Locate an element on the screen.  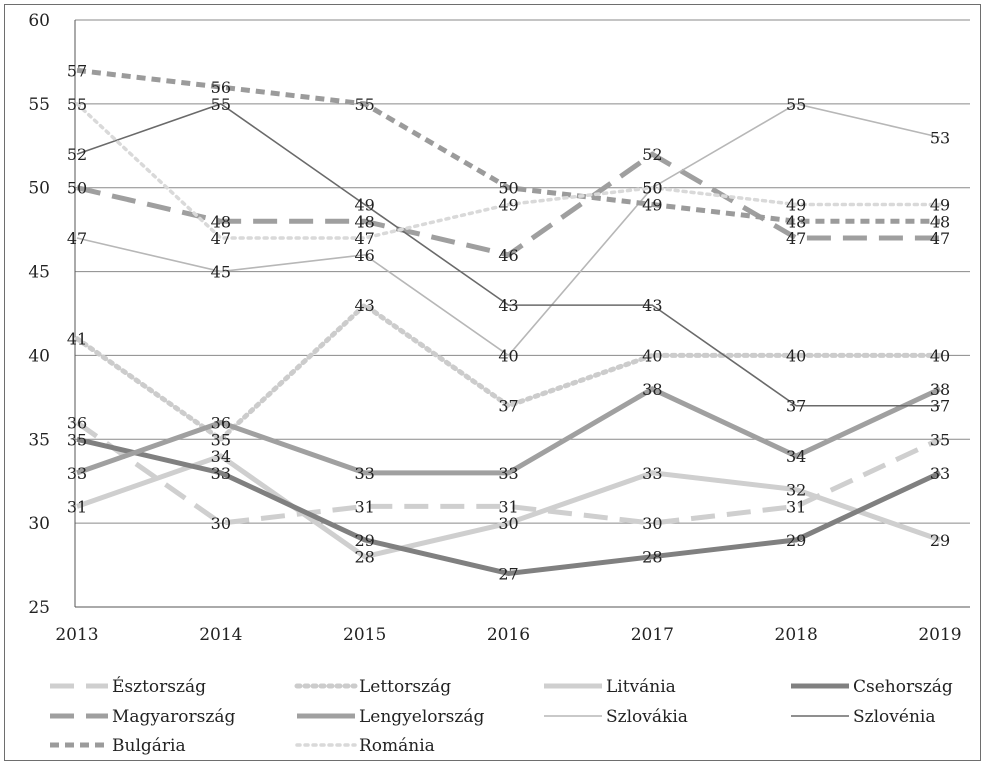
legend-label: Románia is located at coordinates (397, 746).